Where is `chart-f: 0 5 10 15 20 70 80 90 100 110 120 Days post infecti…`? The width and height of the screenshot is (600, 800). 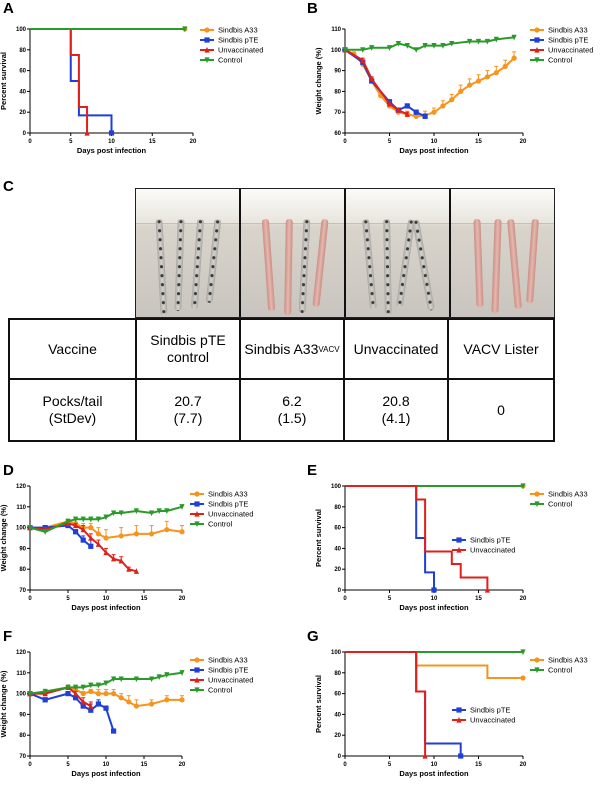
chart-f: 0 5 10 15 20 70 80 90 100 110 120 Days post infecti… is located at coordinates (126, 714).